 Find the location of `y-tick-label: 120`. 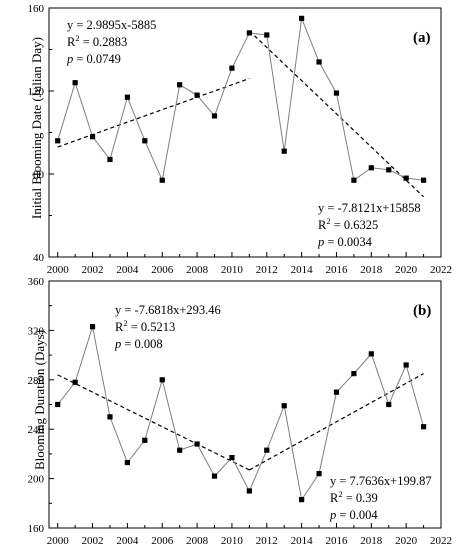

y-tick-label: 120 is located at coordinates (36, 92).